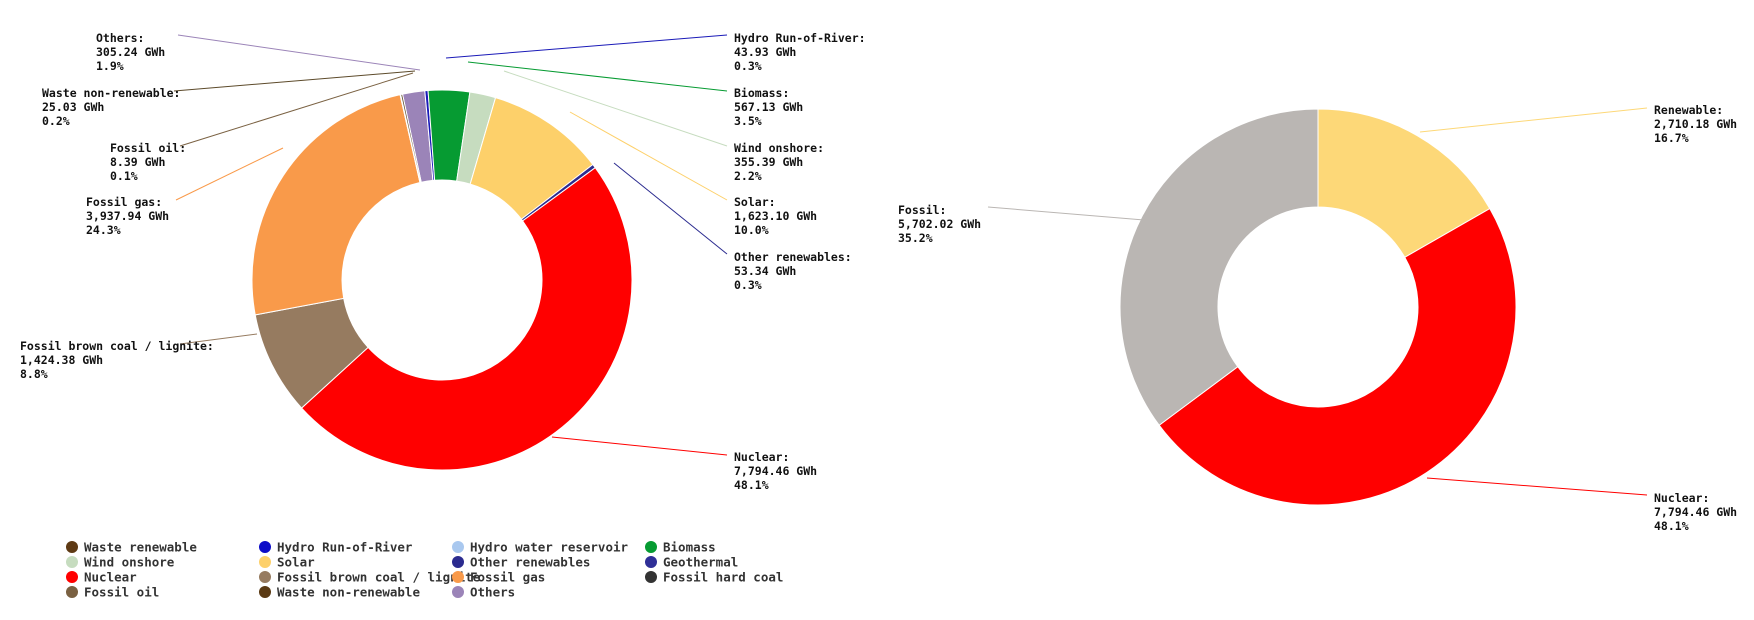 The image size is (1754, 620). I want to click on generation-slices, so click(442, 280).